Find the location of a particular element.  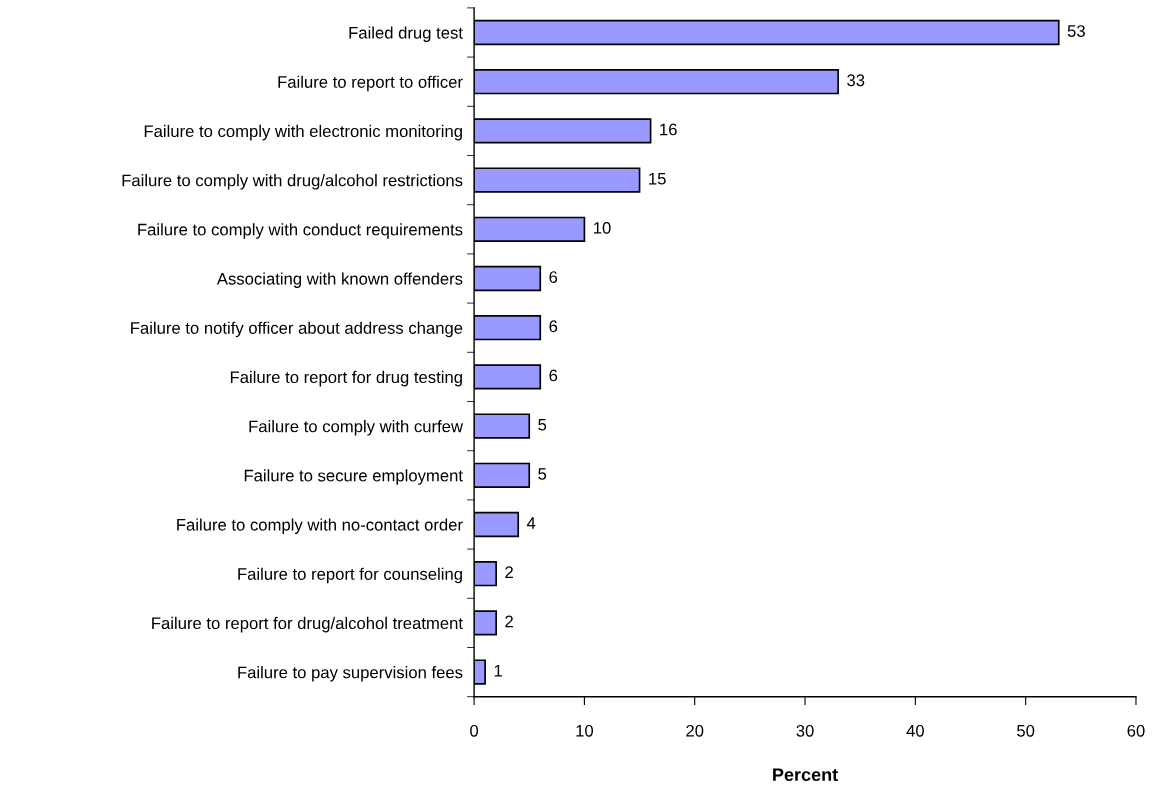

y-tick-label: Failure to comply with conduct requirements is located at coordinates (300, 231).